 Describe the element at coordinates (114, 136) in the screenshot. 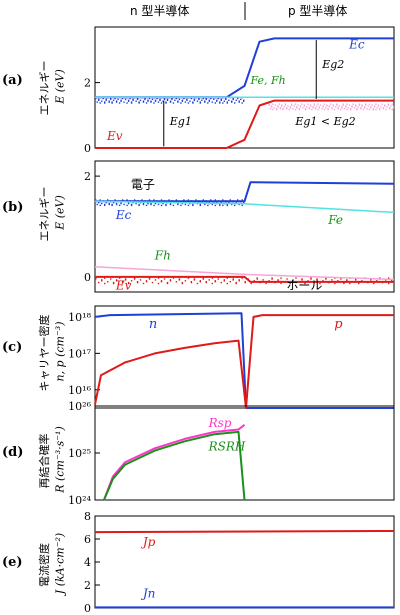

I see `panel-a-label-Ev: Ev` at that location.